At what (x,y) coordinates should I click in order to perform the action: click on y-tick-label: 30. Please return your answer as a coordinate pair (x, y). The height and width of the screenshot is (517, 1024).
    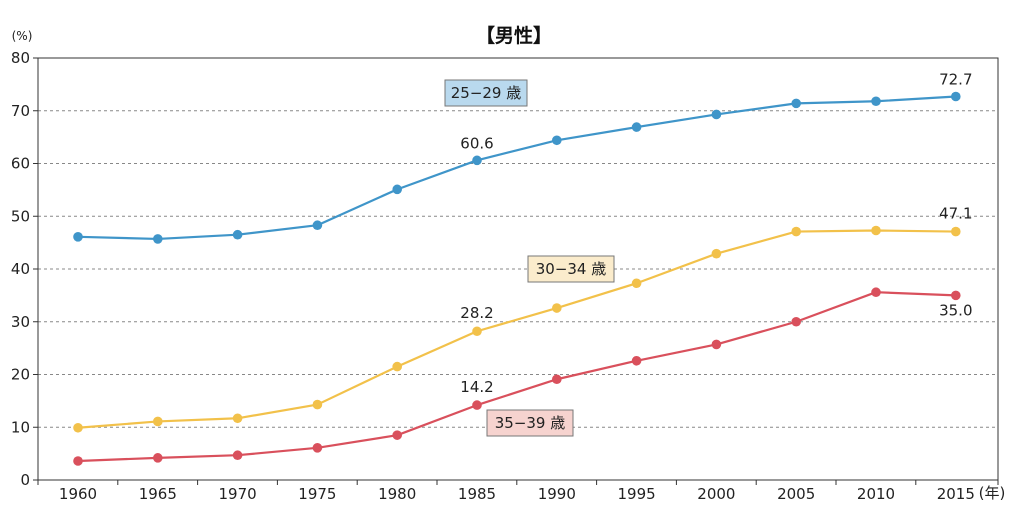
    Looking at the image, I should click on (20, 322).